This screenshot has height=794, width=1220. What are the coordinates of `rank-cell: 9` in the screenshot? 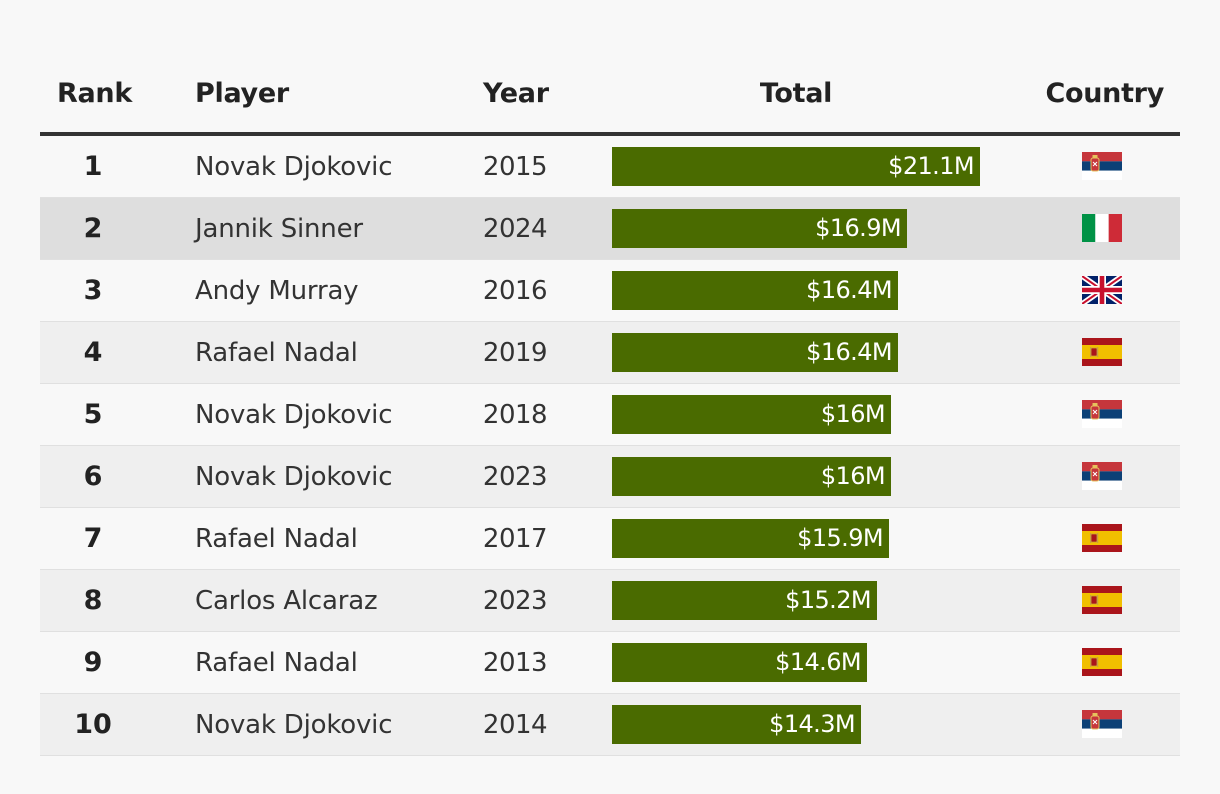 It's located at (93, 662).